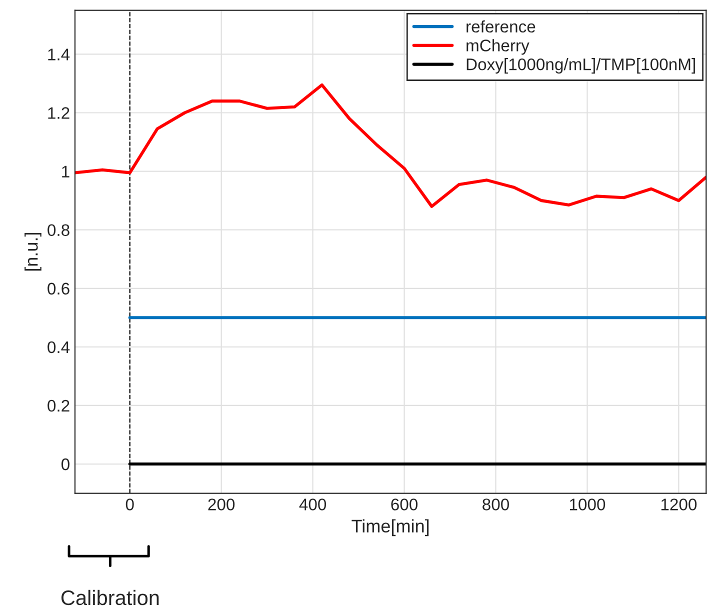 This screenshot has height=606, width=714. I want to click on x-axis-title: Time[min], so click(390, 527).